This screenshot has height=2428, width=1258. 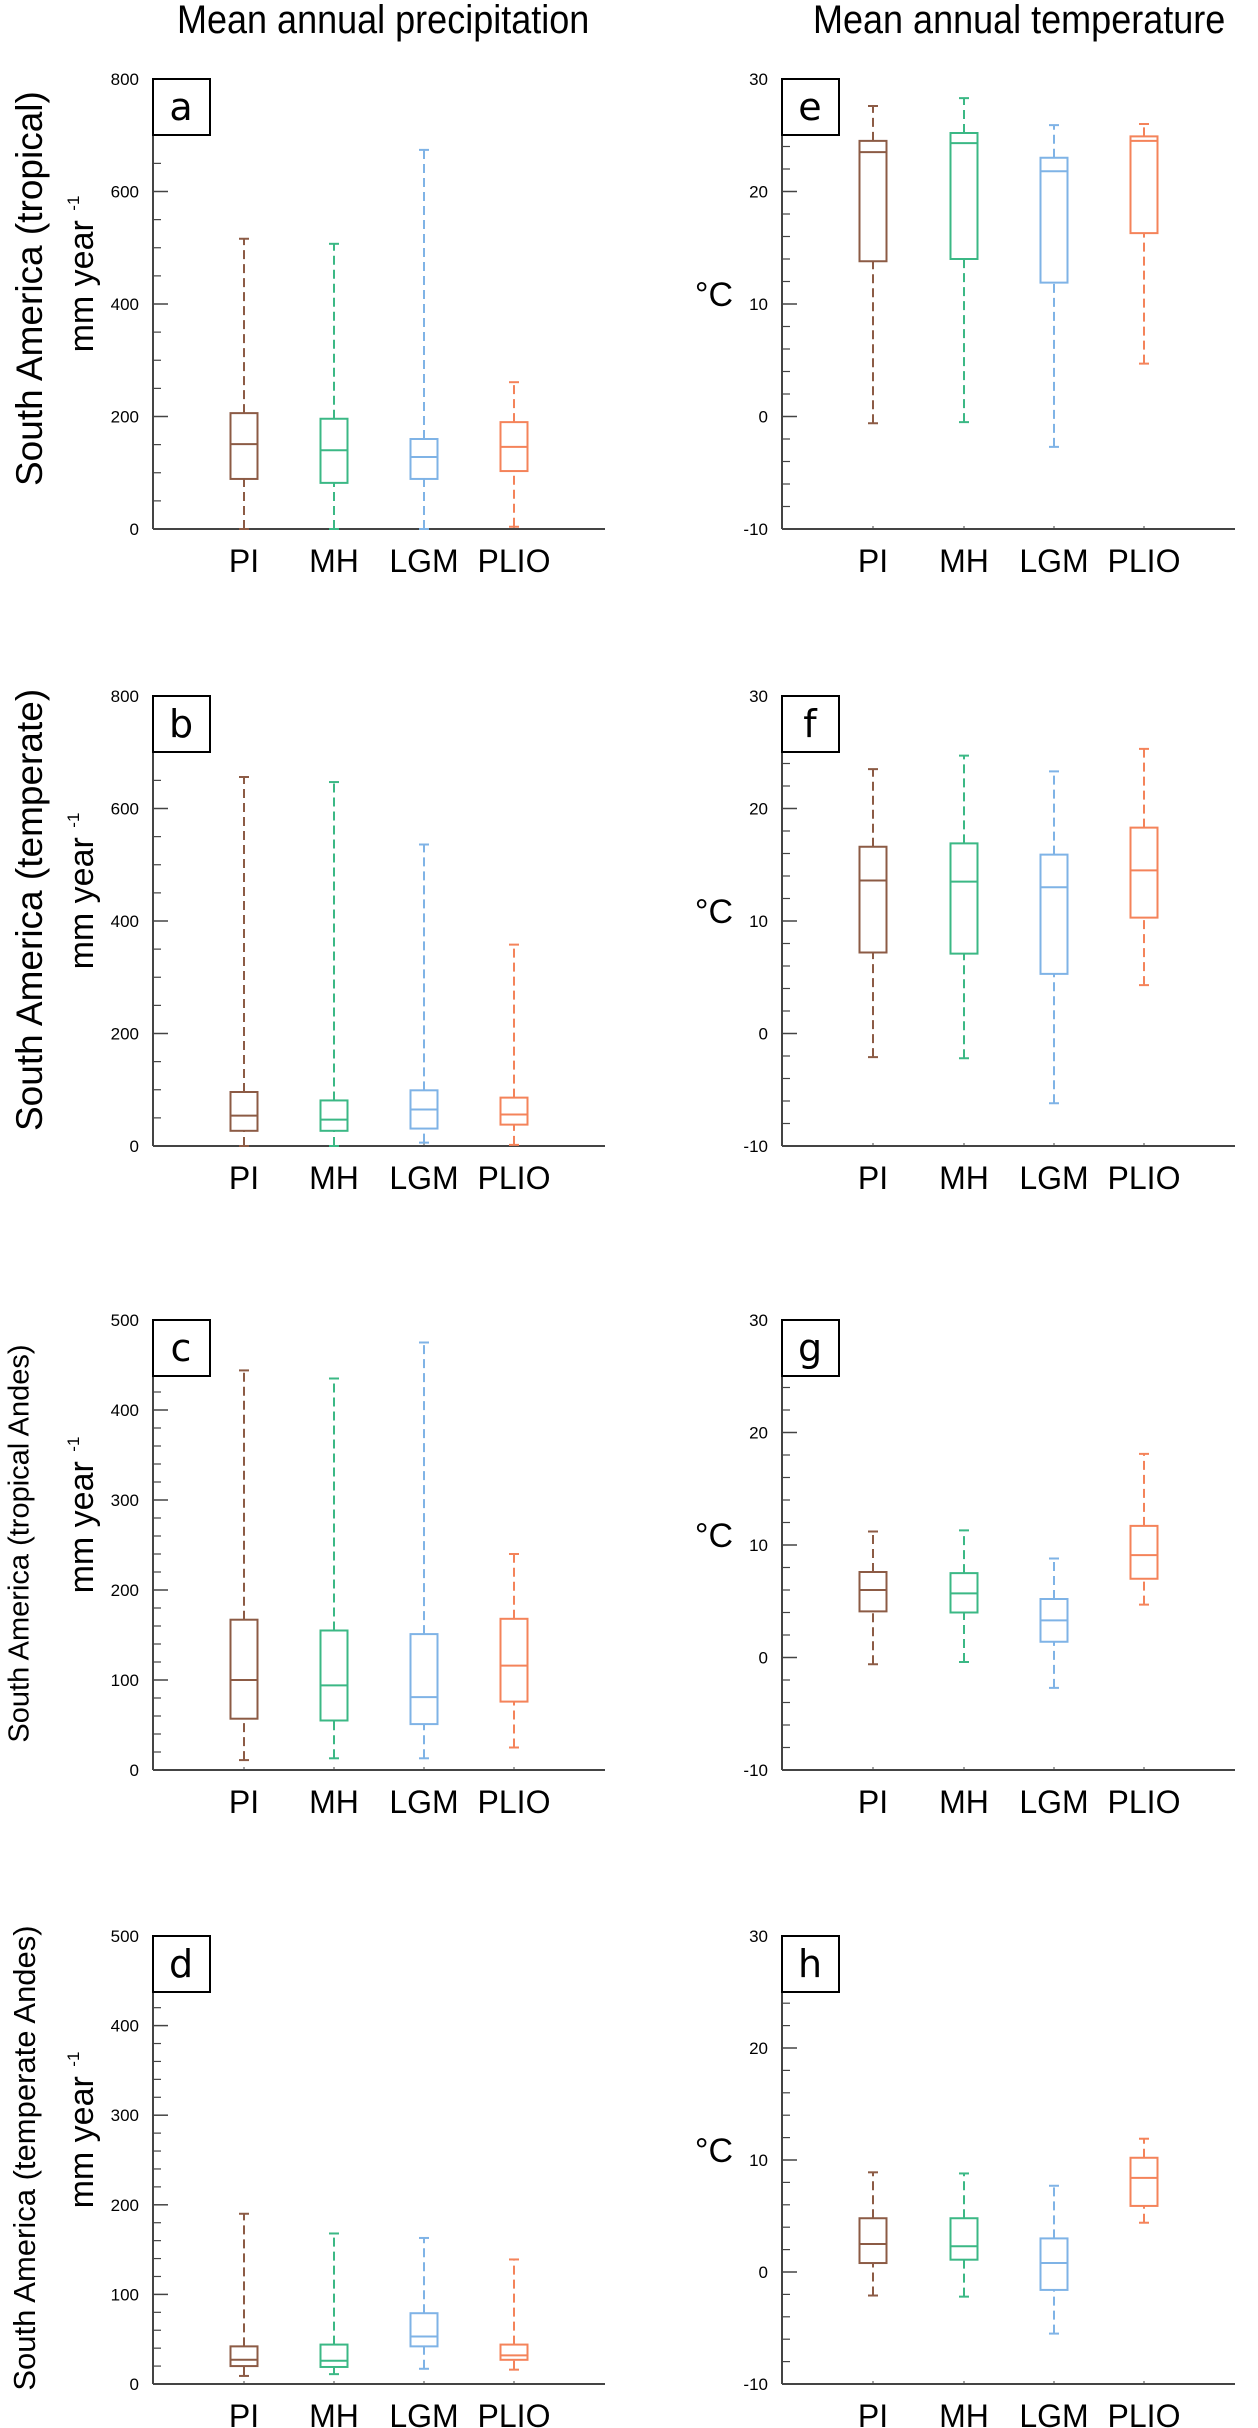 I want to click on panel-letter: b, so click(x=181, y=724).